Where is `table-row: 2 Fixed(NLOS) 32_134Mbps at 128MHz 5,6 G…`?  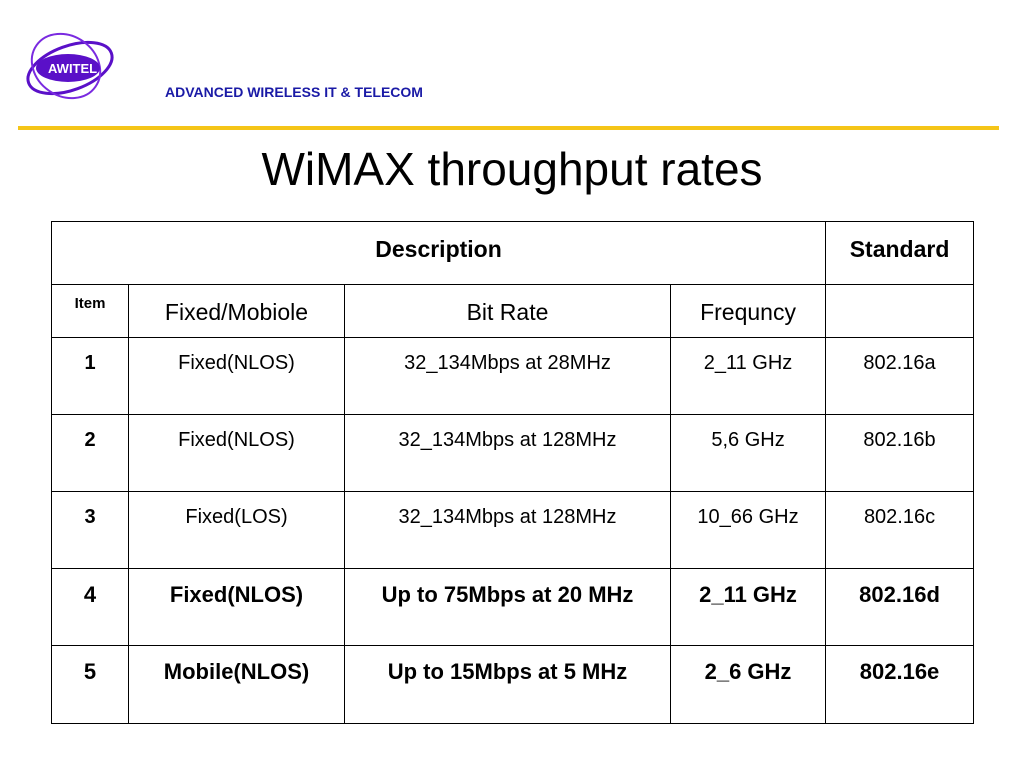 table-row: 2 Fixed(NLOS) 32_134Mbps at 128MHz 5,6 G… is located at coordinates (513, 453).